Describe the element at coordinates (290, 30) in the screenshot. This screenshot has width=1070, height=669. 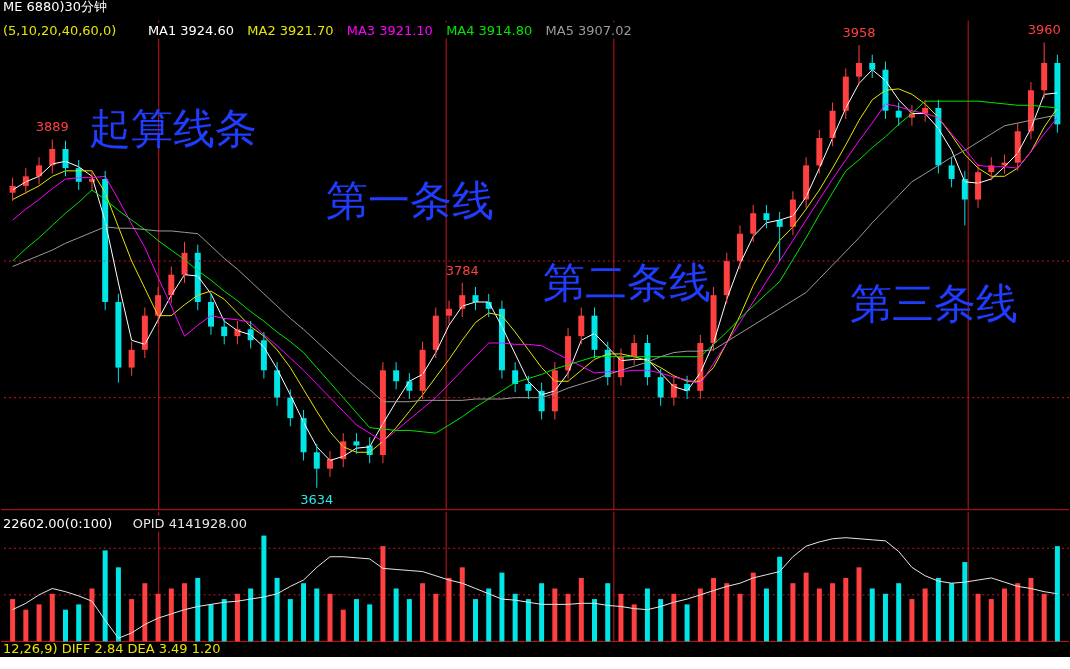
I see `text: MA2 3921.70` at that location.